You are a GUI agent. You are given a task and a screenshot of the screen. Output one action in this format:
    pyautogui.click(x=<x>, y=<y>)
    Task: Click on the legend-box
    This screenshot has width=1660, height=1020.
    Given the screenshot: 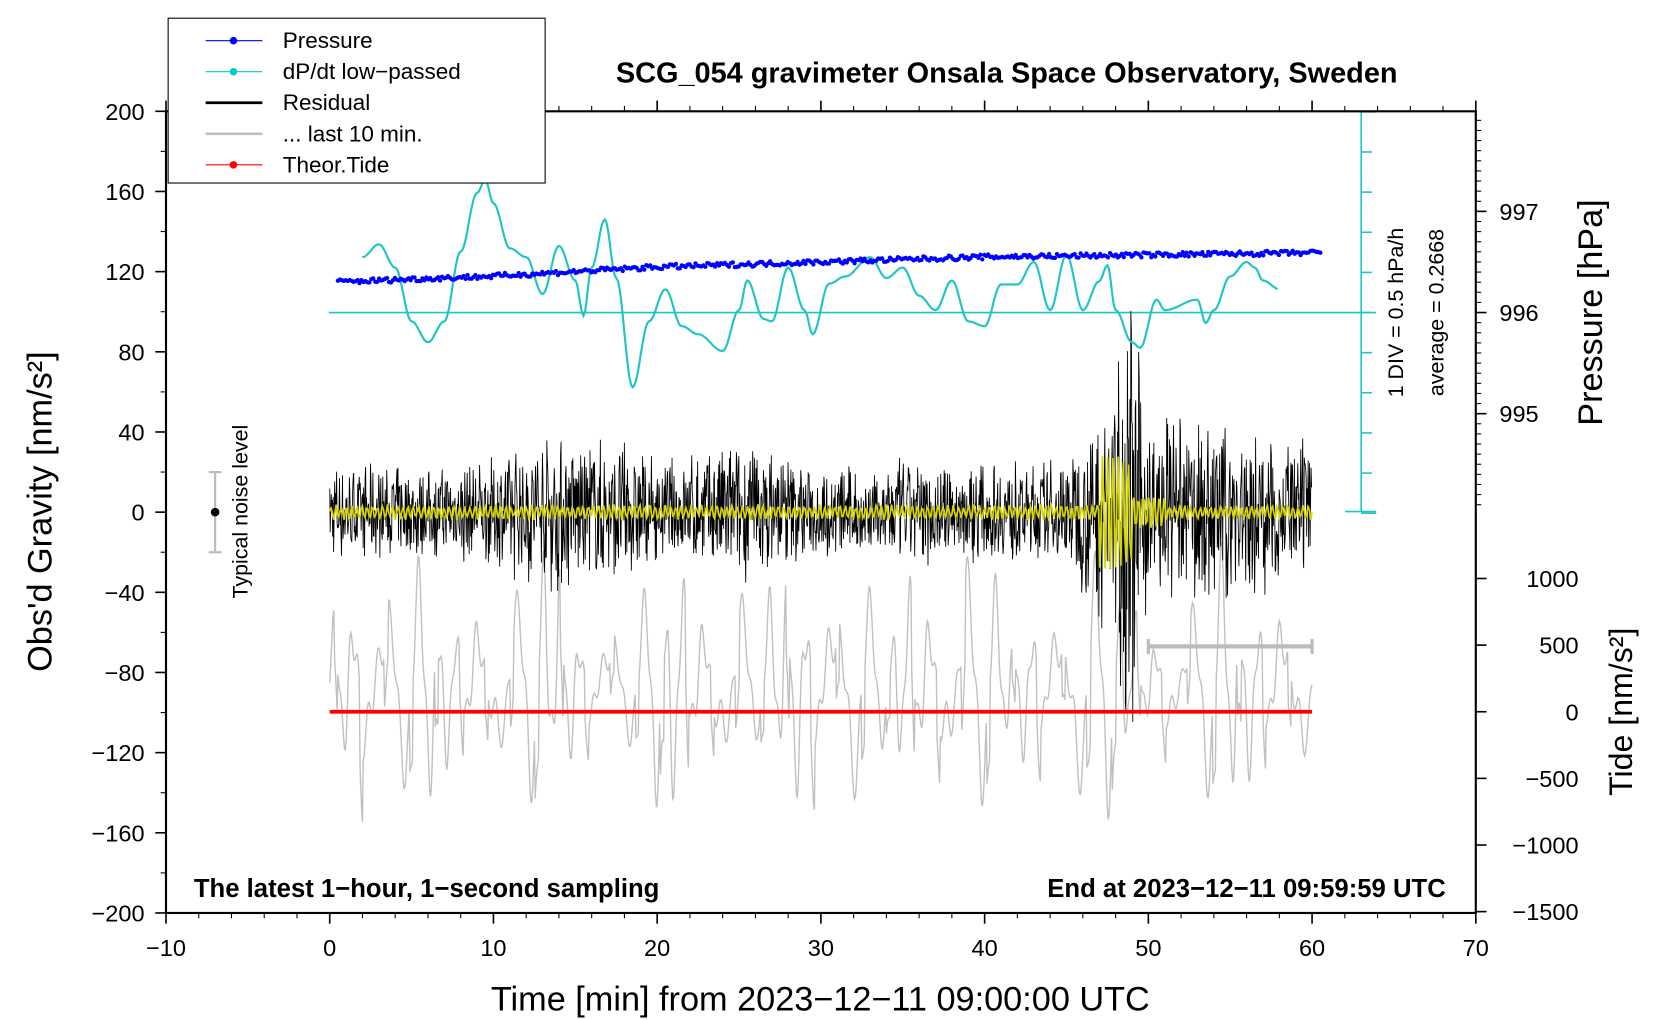 What is the action you would take?
    pyautogui.click(x=356, y=100)
    